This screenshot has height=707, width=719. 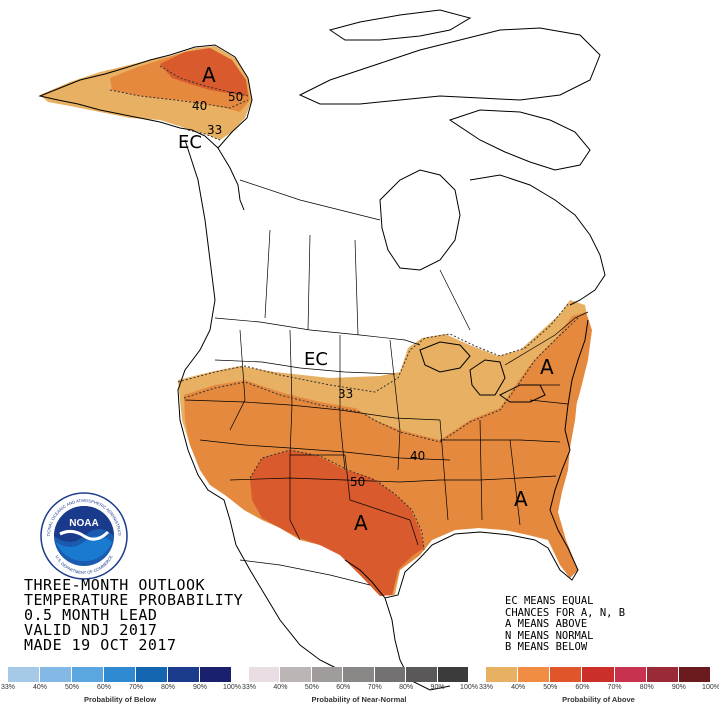 What do you see at coordinates (190, 142) in the screenshot?
I see `alaska-ec-label: EC` at bounding box center [190, 142].